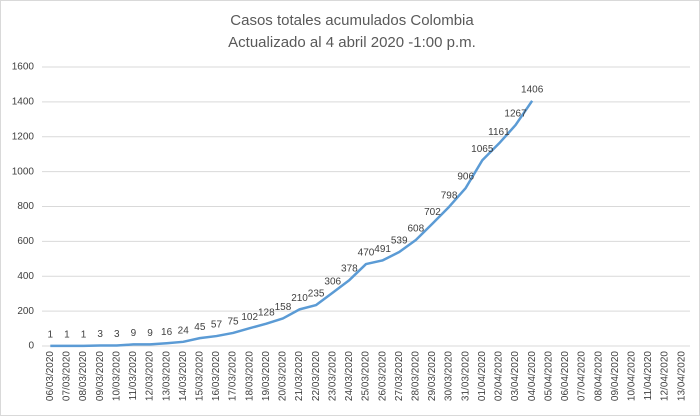  I want to click on data-label: 306, so click(332, 281).